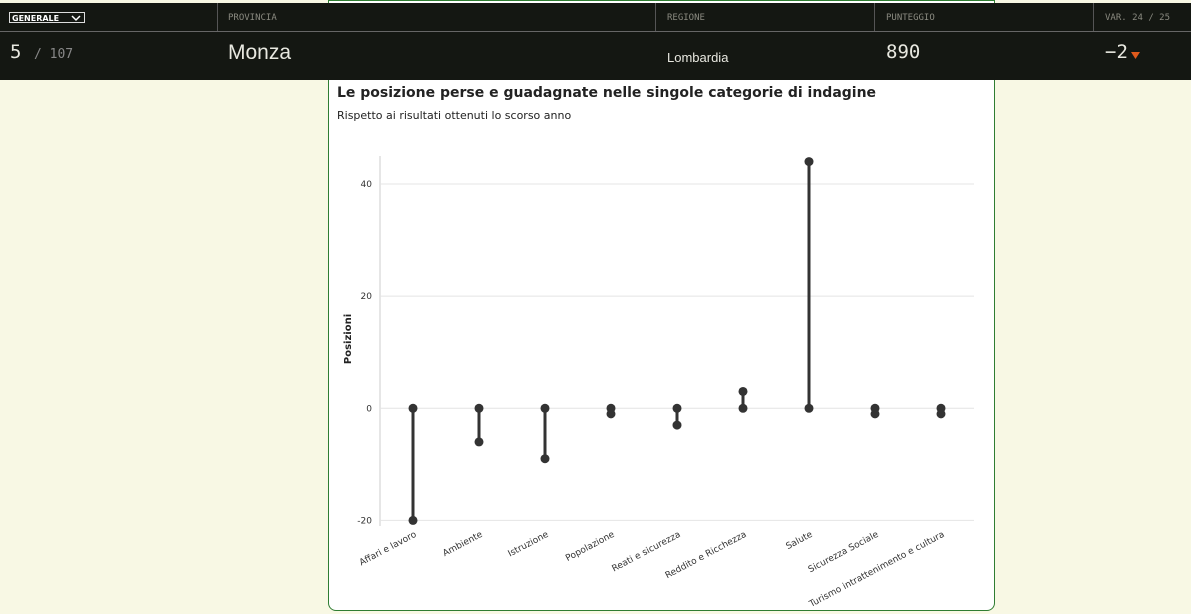  I want to click on chevron, so click(76, 18).